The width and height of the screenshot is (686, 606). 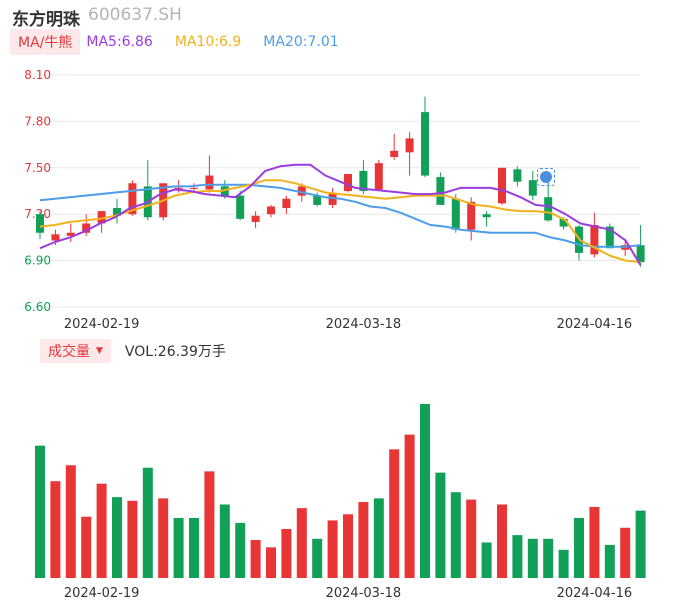 I want to click on volume-date-tick-label: 2024-04-16, so click(x=595, y=593).